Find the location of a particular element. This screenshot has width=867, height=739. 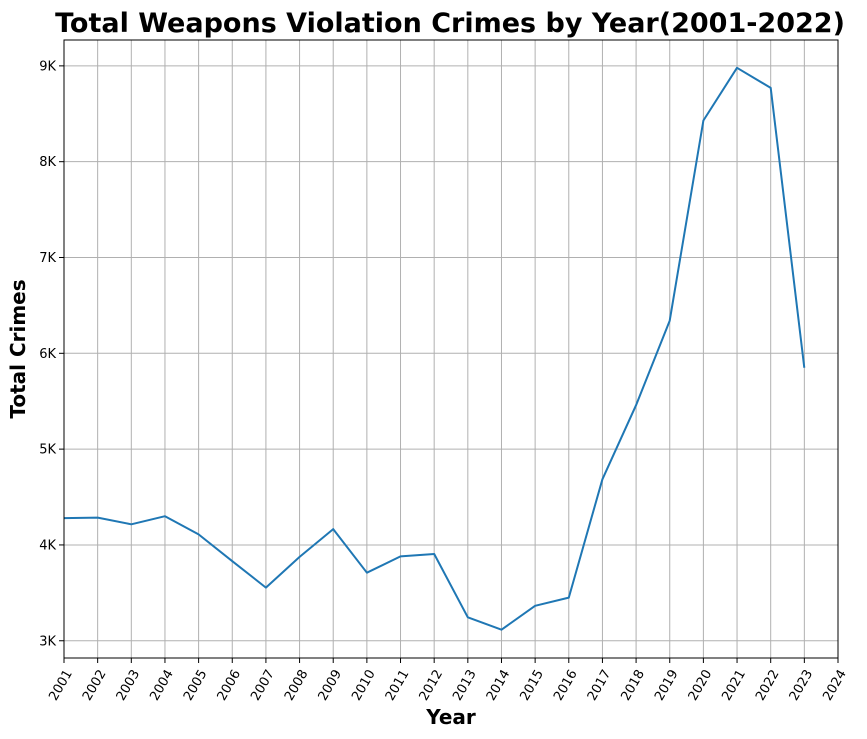

x-tick-label: 2008 is located at coordinates (297, 685).